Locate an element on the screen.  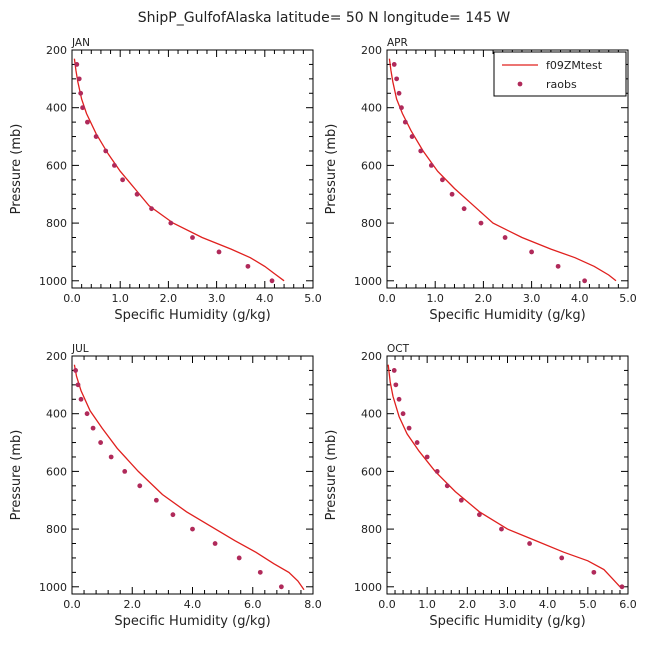
legend-label-raobs: raobs is located at coordinates (561, 84).